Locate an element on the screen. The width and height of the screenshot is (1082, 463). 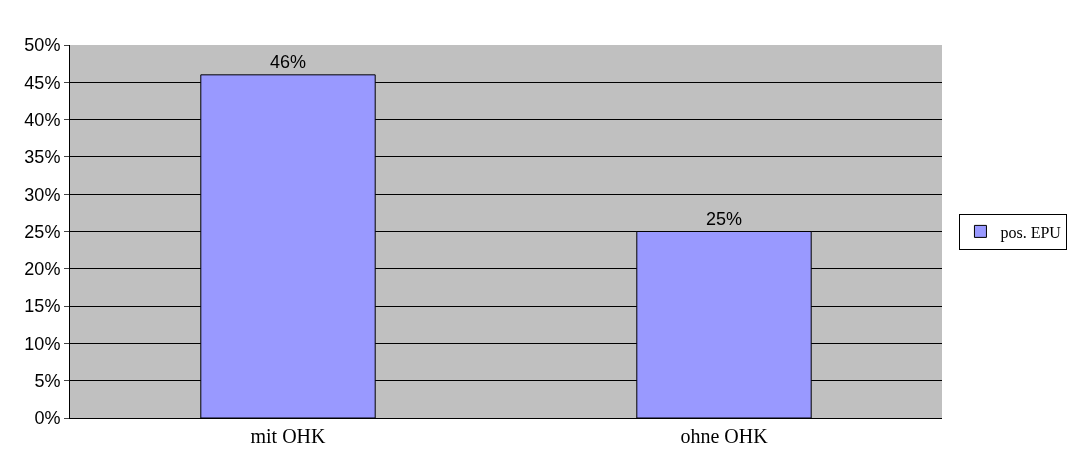
y-tick-label: 50% is located at coordinates (42, 45).